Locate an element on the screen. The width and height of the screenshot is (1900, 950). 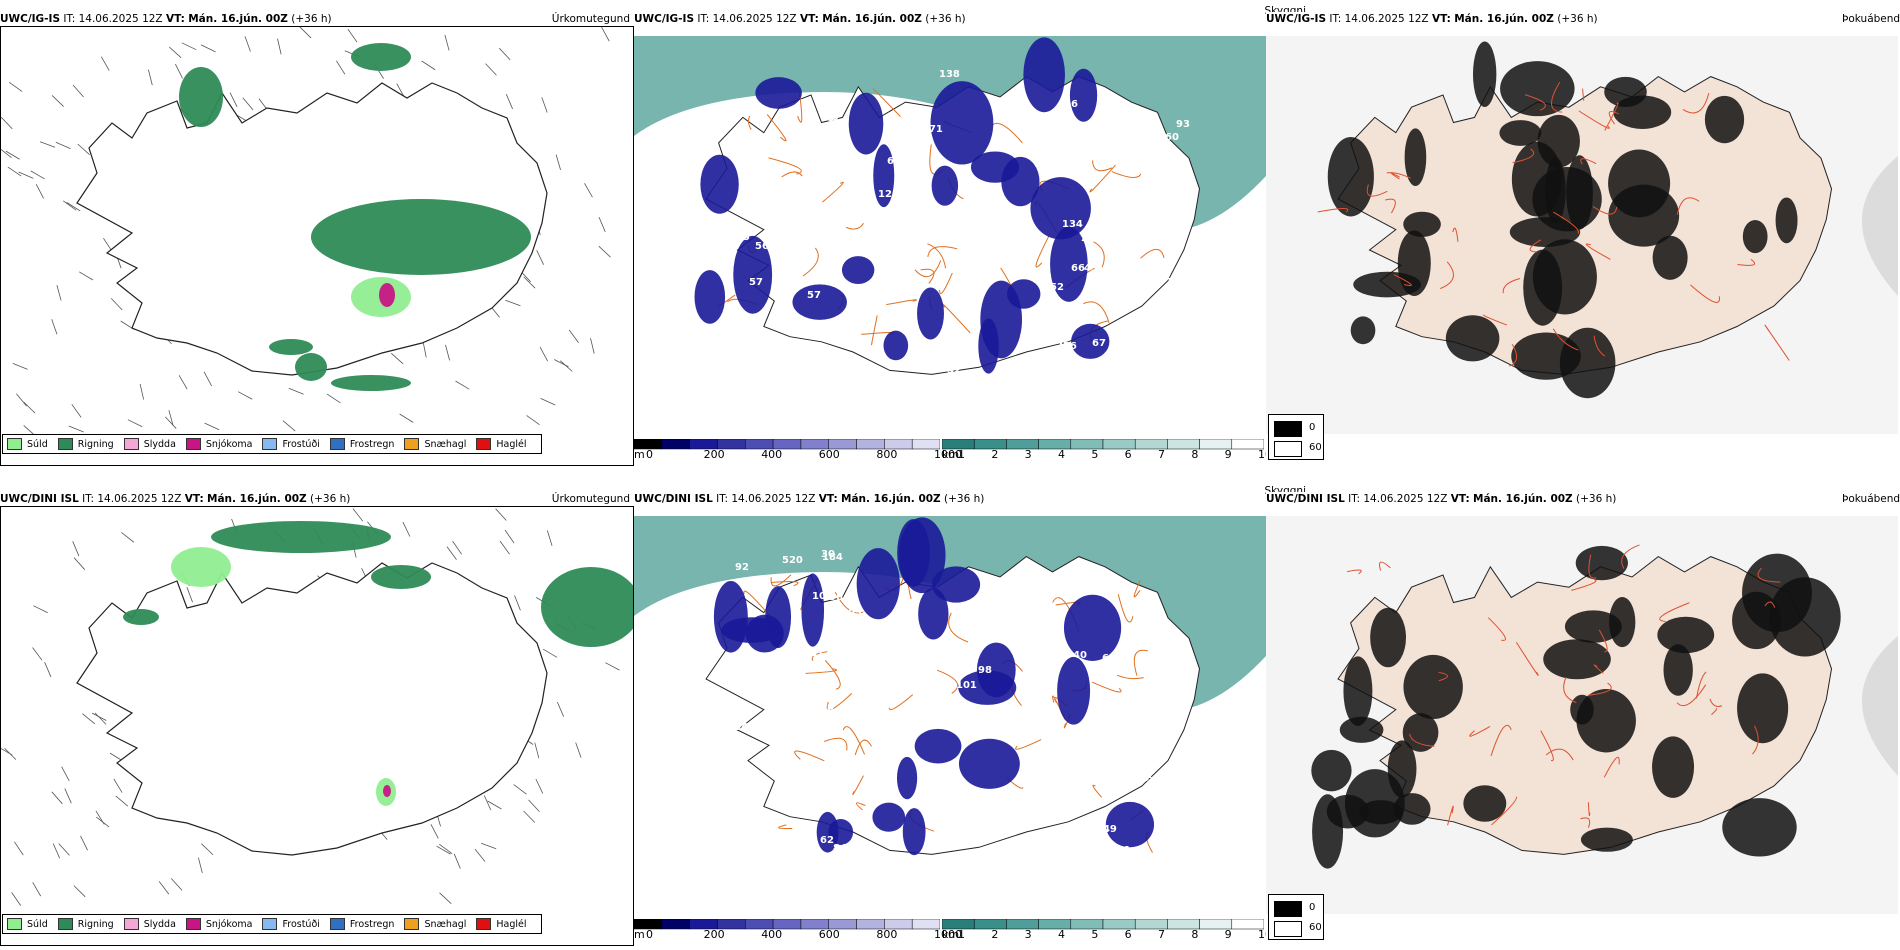
cloud-base-label: 52 is located at coordinates (954, 370).